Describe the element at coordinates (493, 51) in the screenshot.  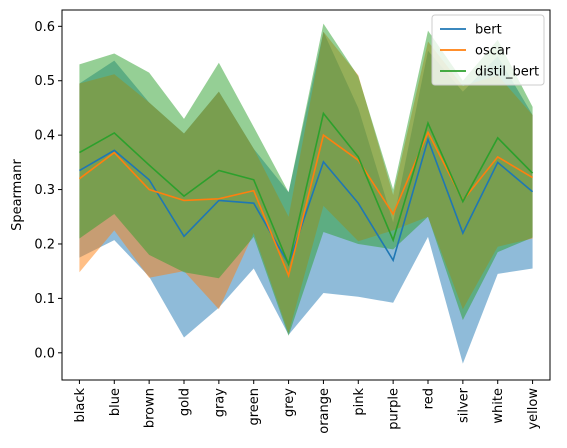
I see `legend-label-oscar: oscar` at that location.